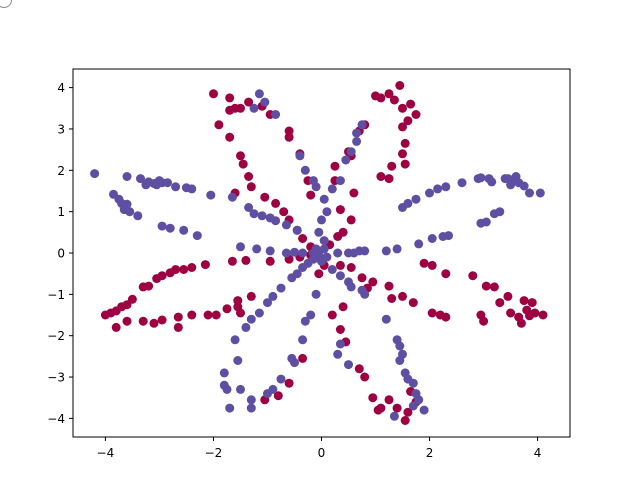  Describe the element at coordinates (322, 453) in the screenshot. I see `x-tick-label: 0` at that location.